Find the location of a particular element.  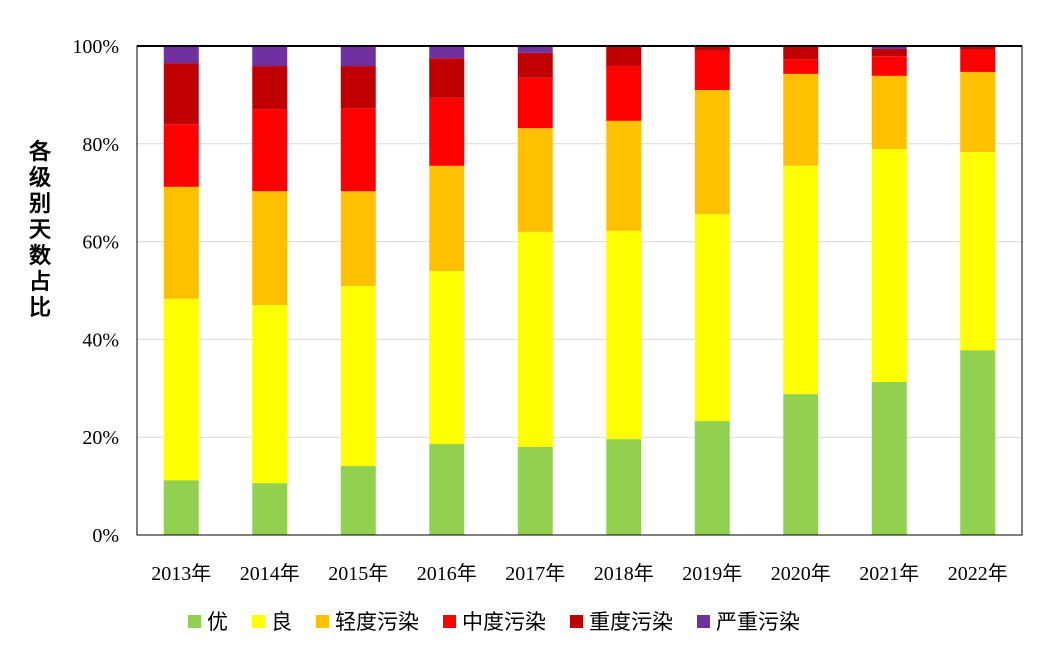

legend-item: 优 is located at coordinates (208, 621).